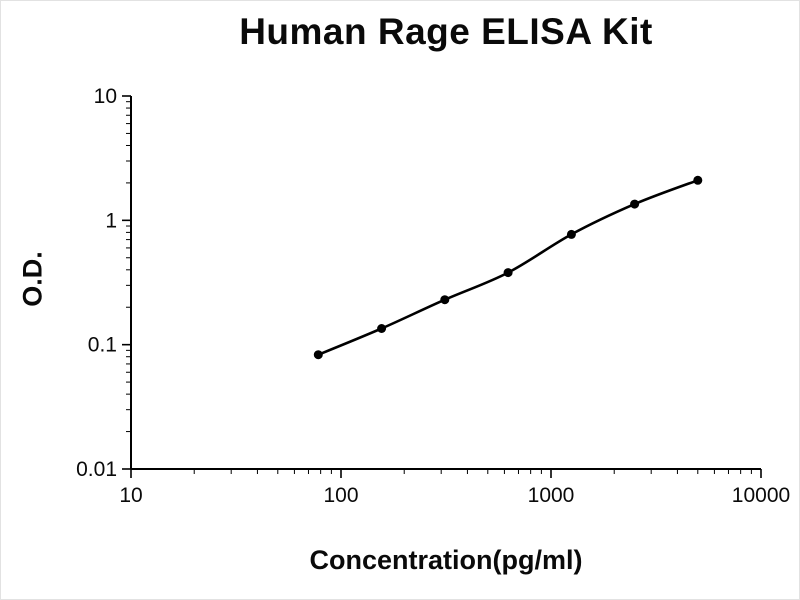  What do you see at coordinates (96, 469) in the screenshot?
I see `y-tick-label: 0.01` at bounding box center [96, 469].